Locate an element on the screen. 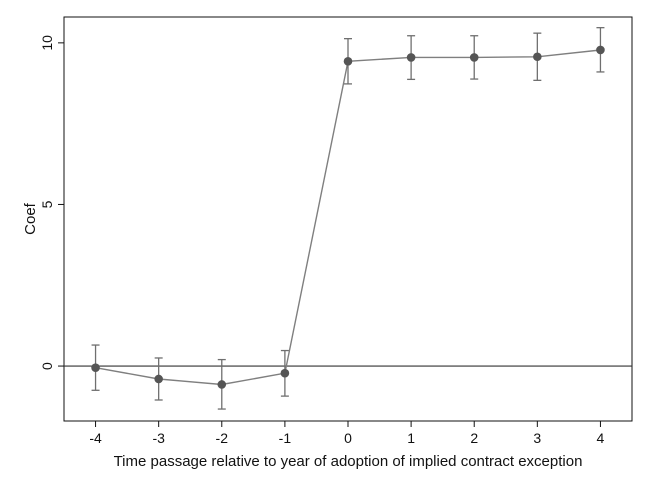  x-tick-label: 1 is located at coordinates (411, 438).